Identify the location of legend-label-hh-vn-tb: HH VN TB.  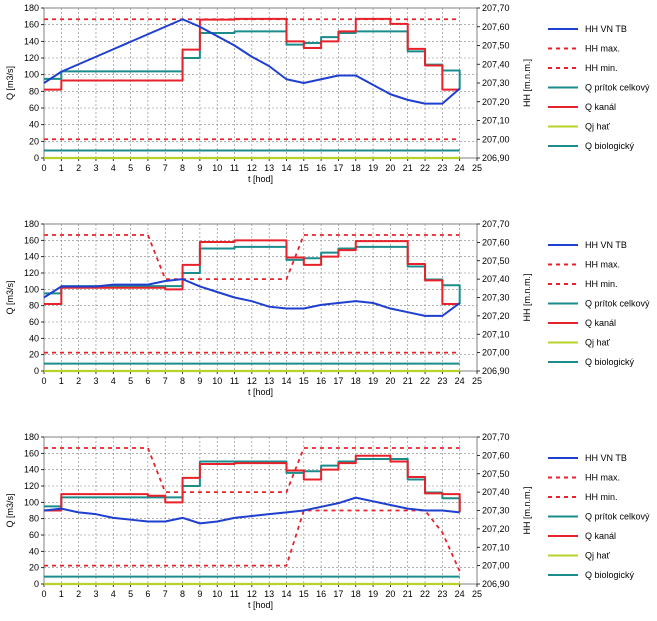
(606, 29).